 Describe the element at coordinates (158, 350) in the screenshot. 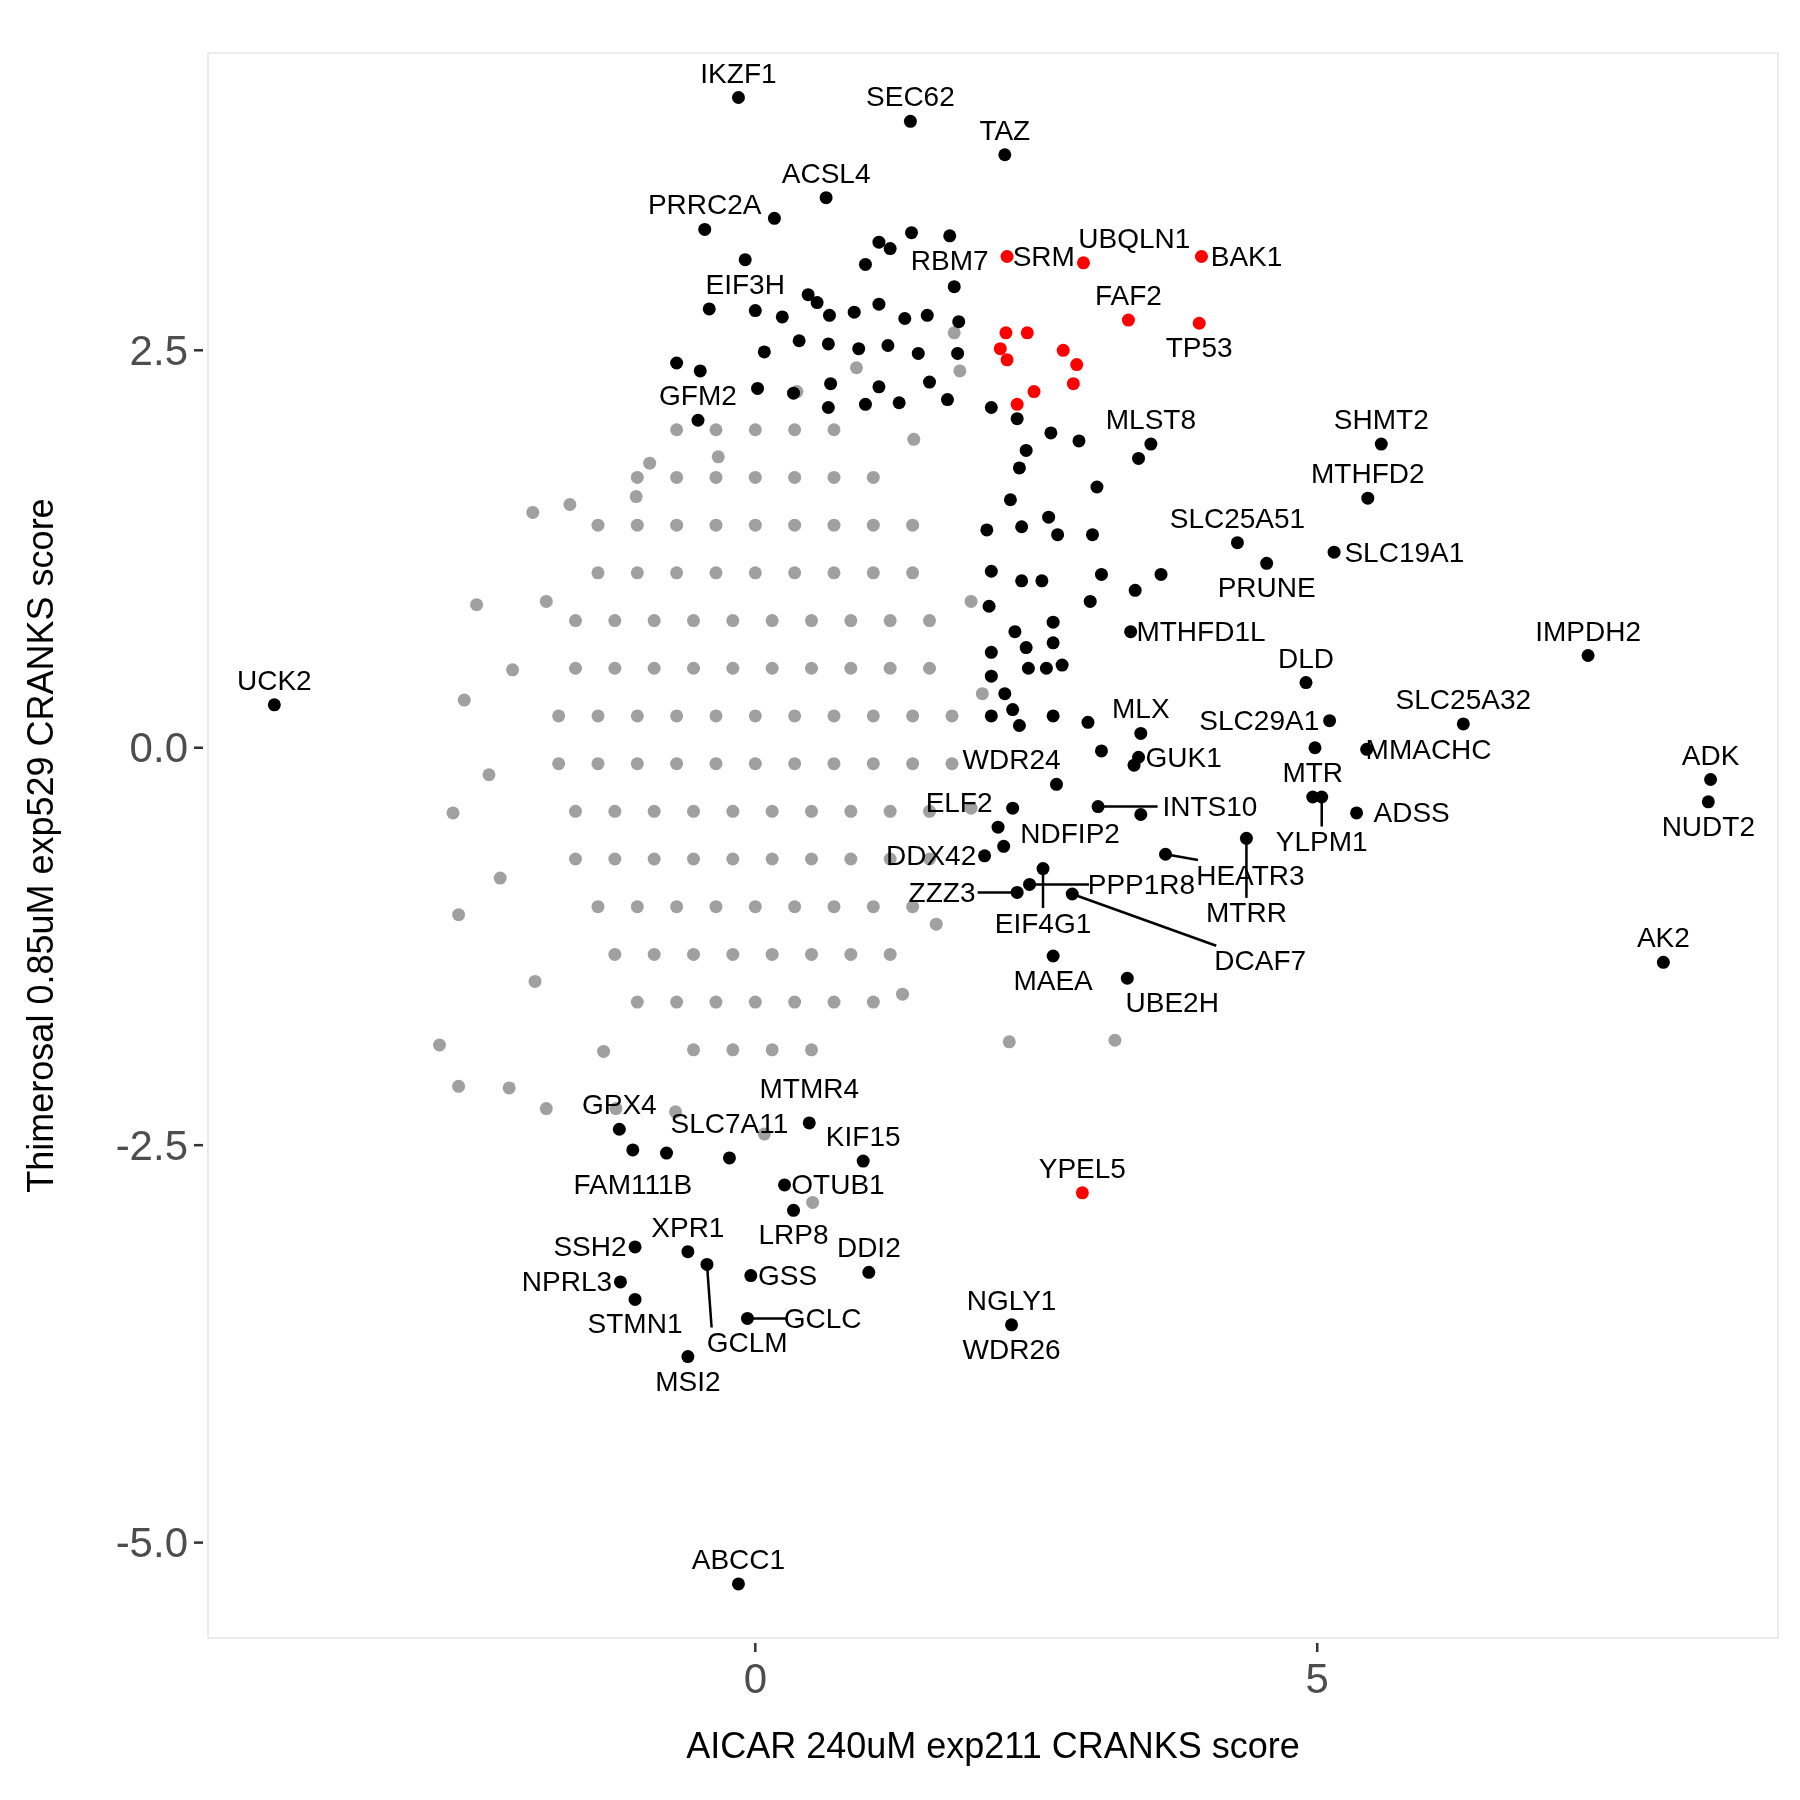

I see `y-tick-label: 2.5` at that location.